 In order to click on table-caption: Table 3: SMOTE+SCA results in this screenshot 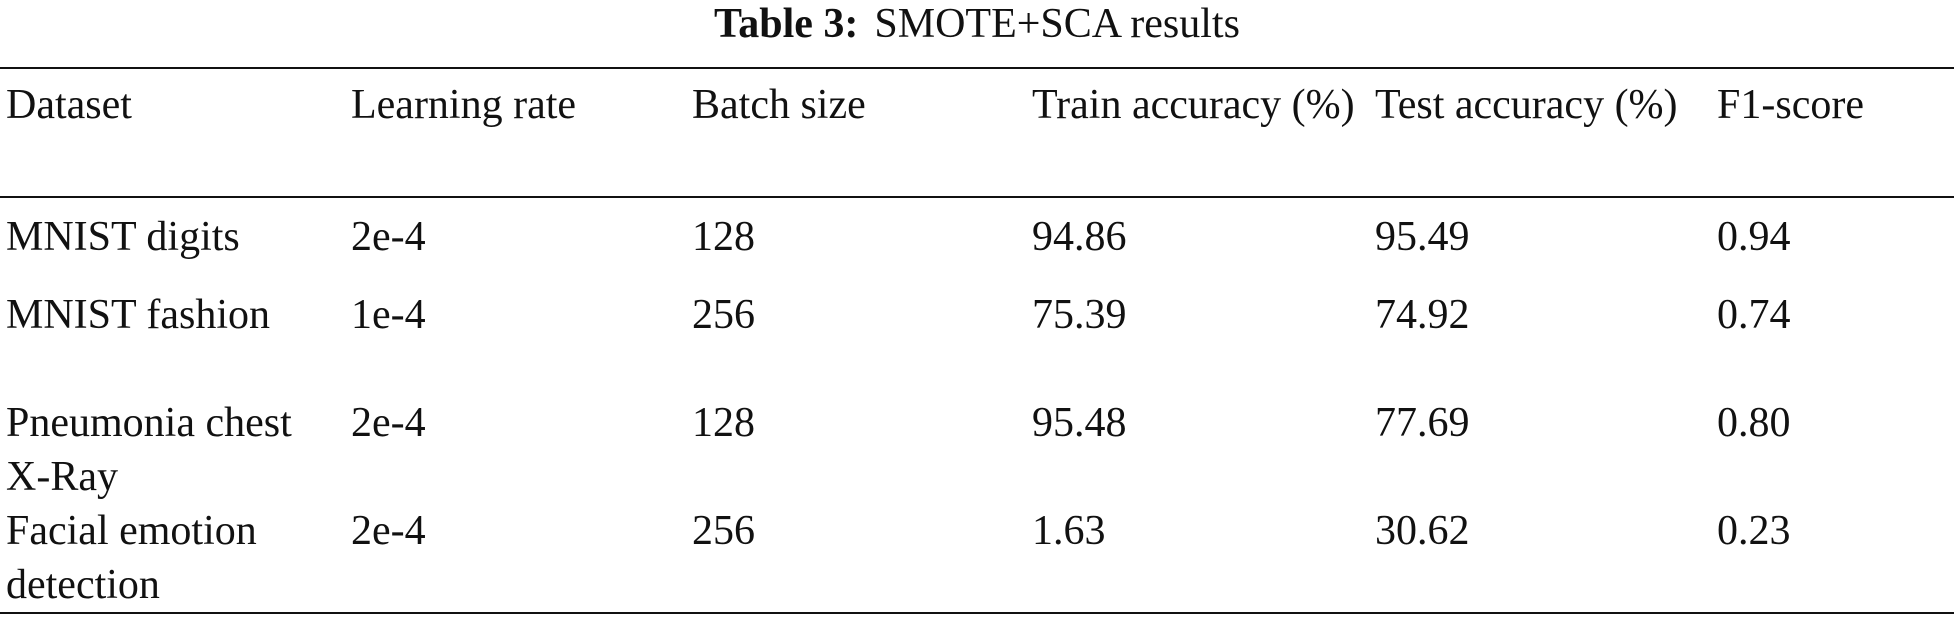, I will do `click(977, 30)`.